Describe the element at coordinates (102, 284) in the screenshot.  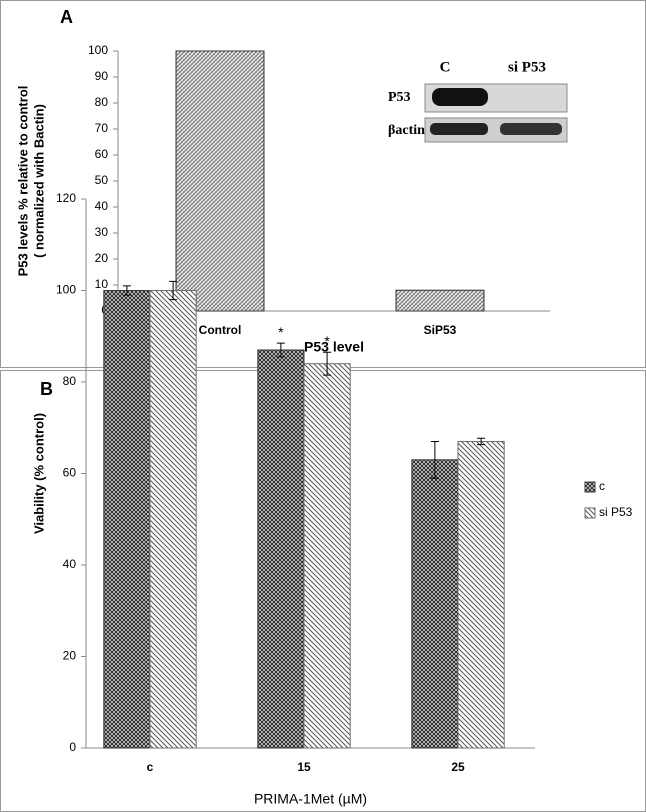
I see `y-tick-label: 10` at that location.